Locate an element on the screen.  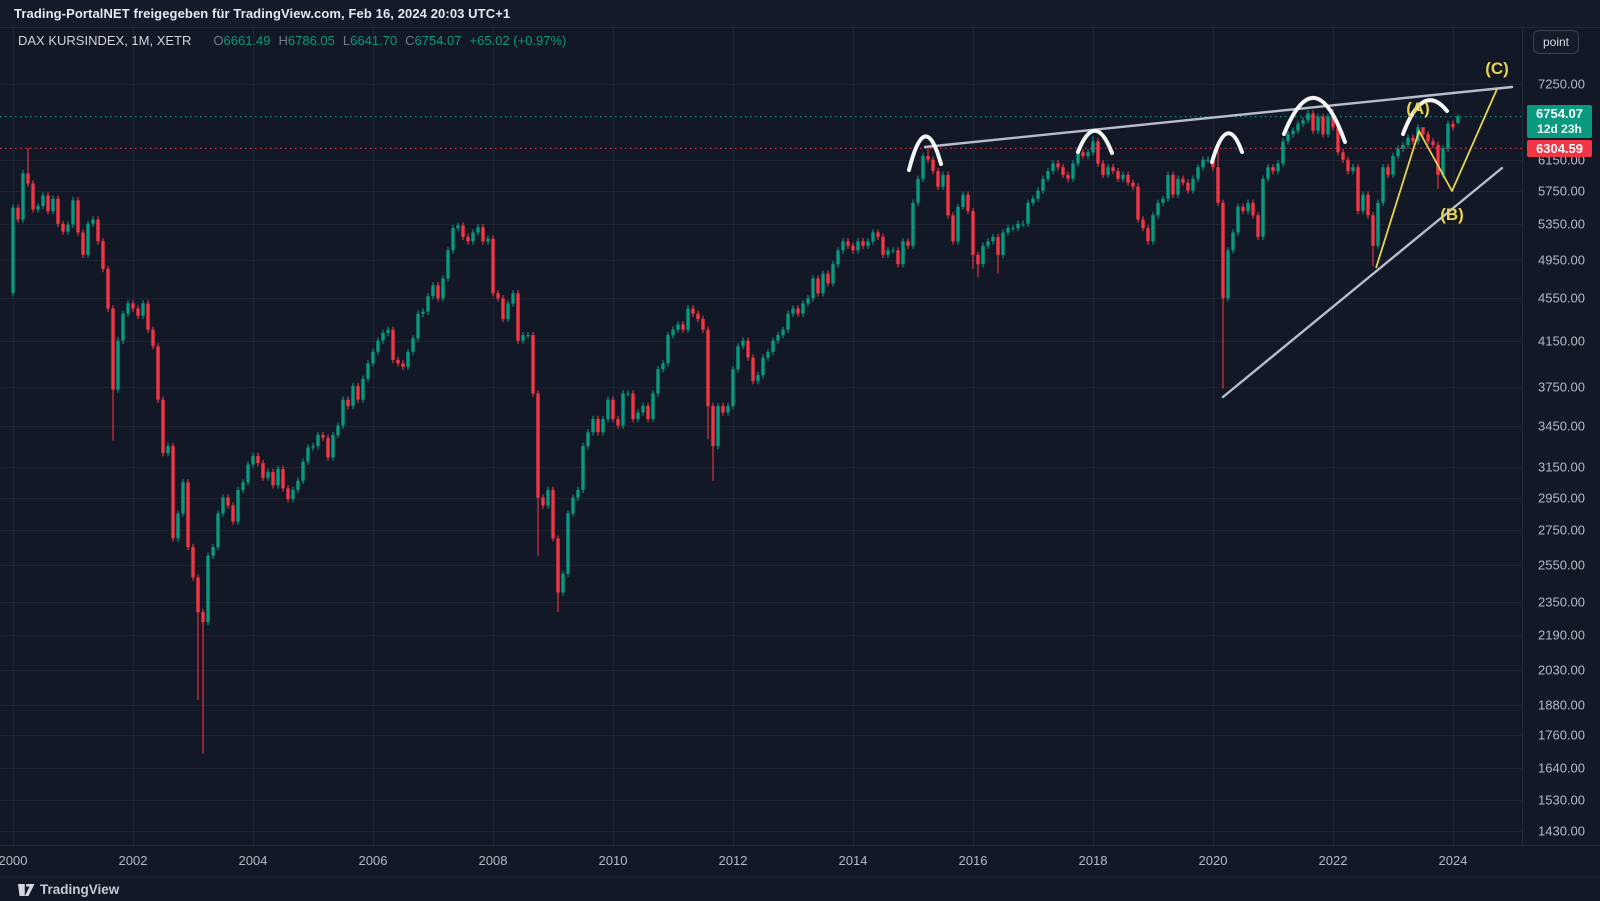
wave-label-B: (B) is located at coordinates (1452, 214).